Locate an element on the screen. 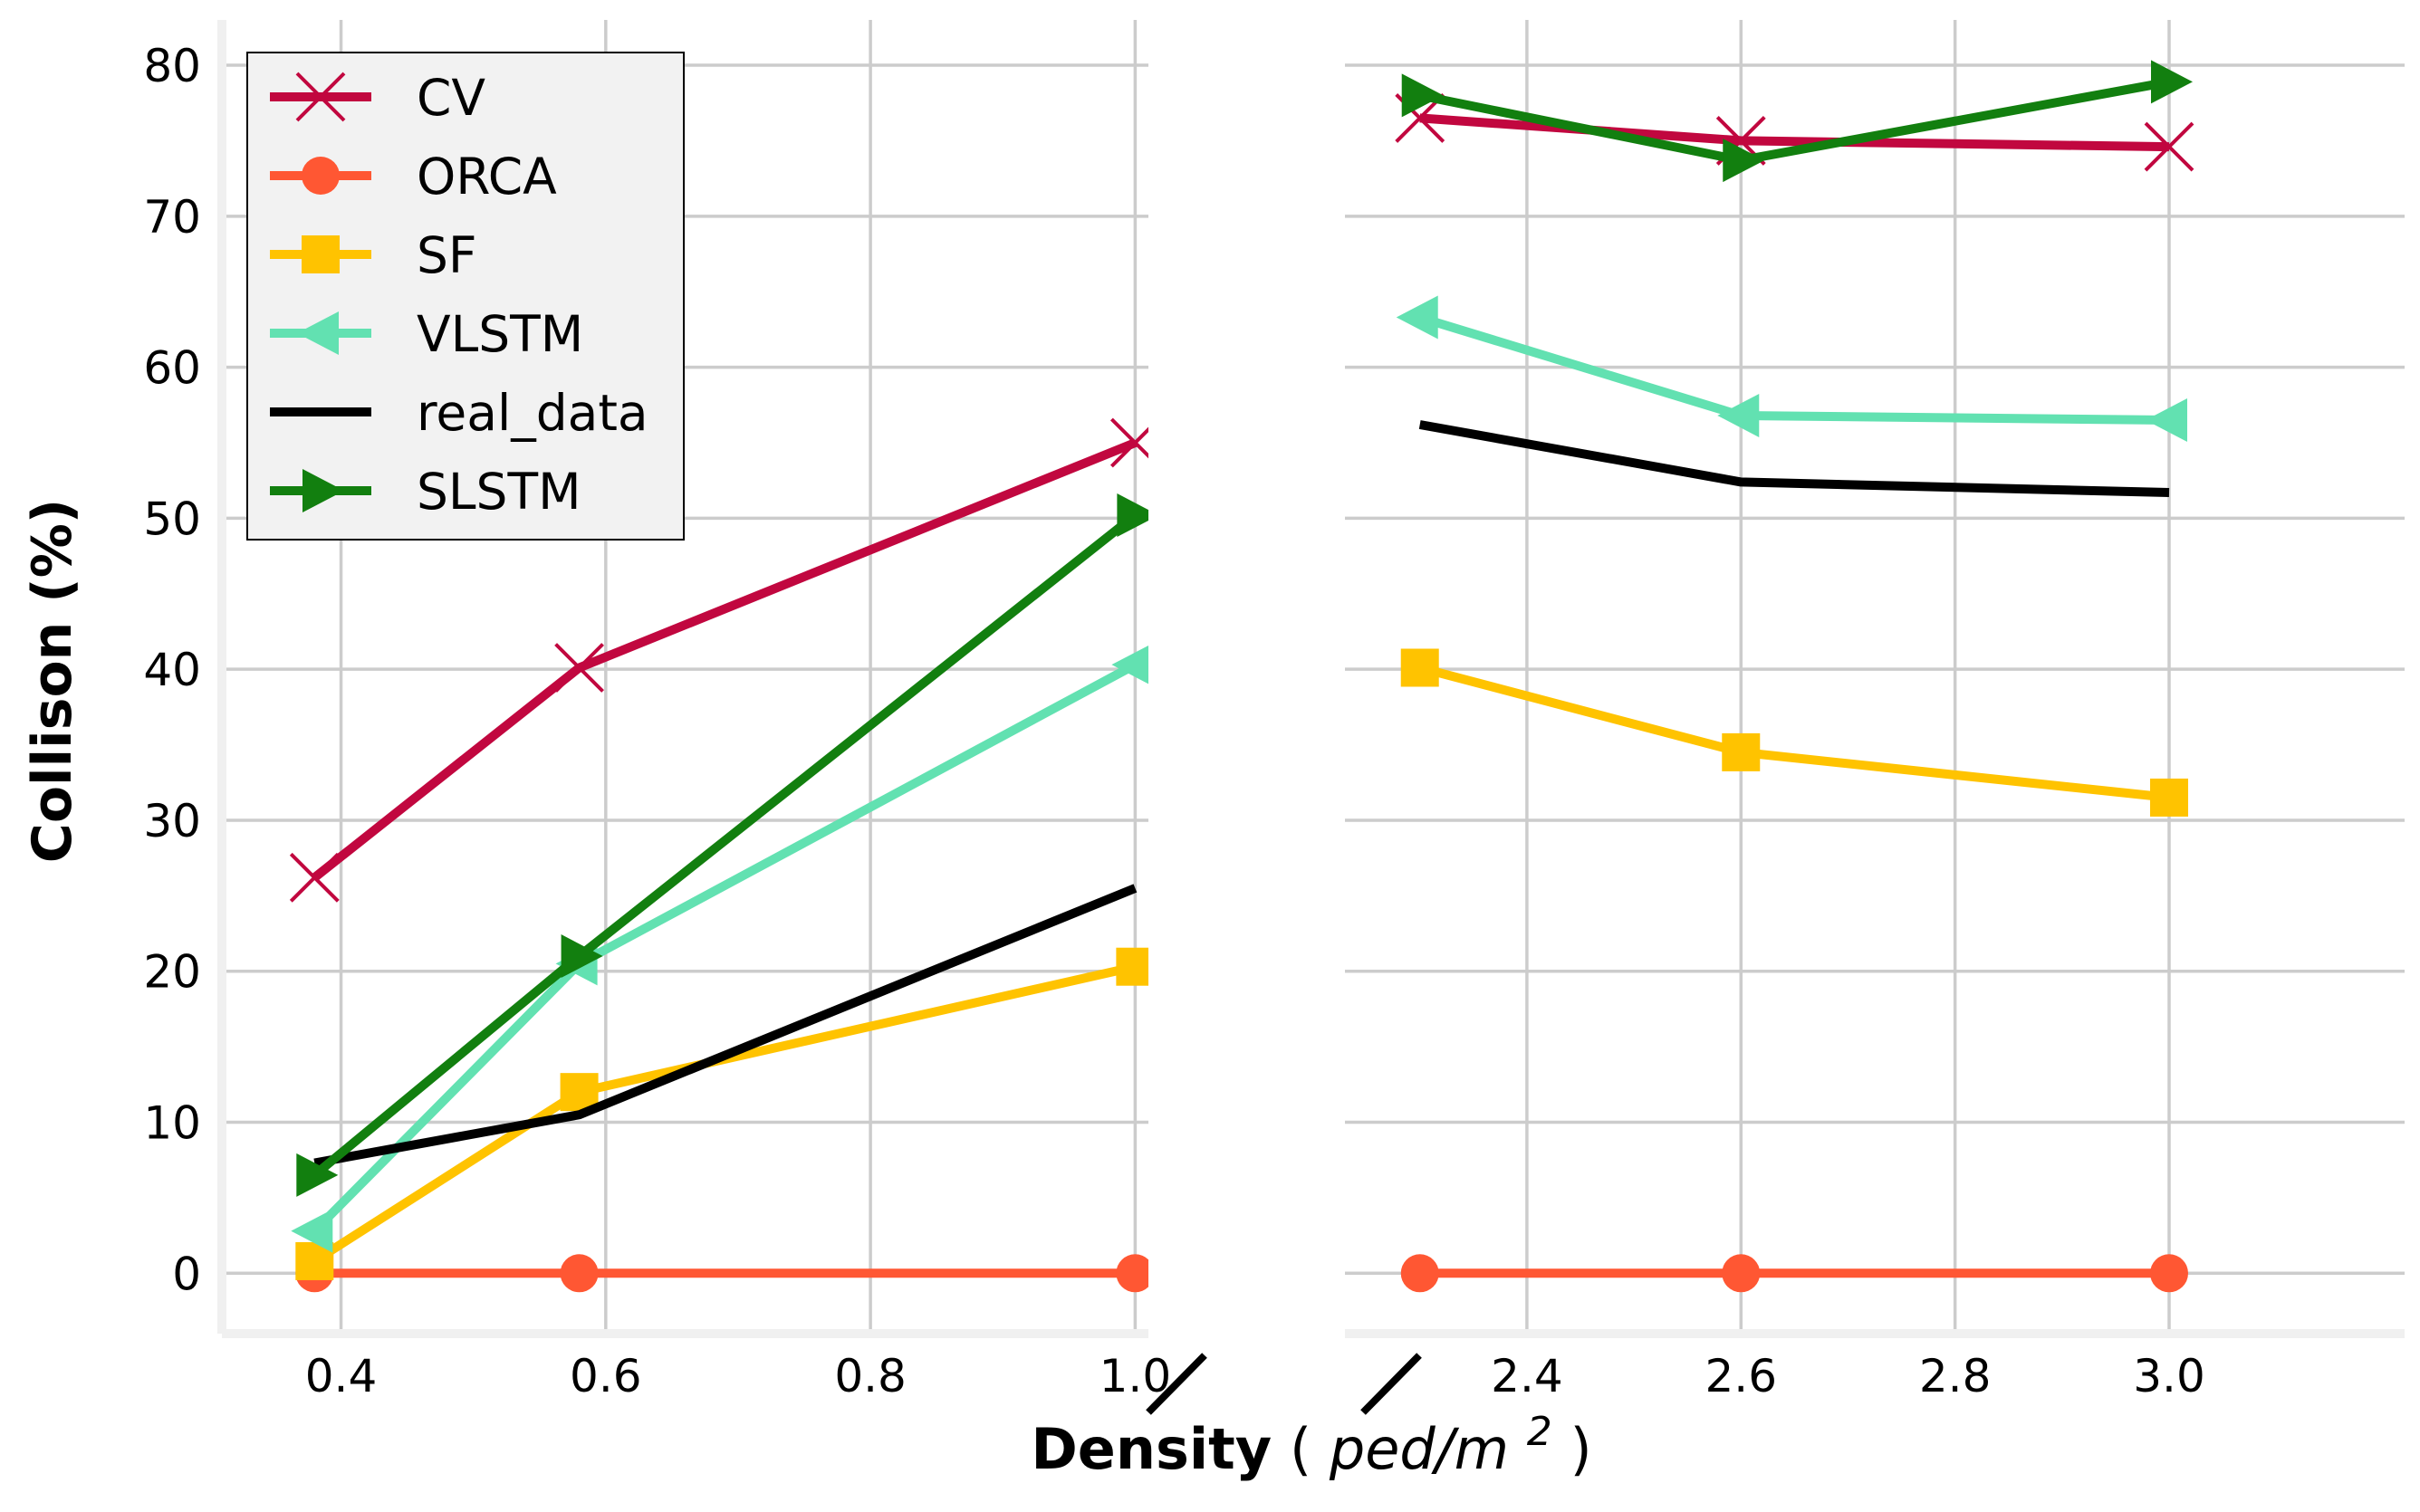 The image size is (2420, 1512). legend-entry-sf: SF is located at coordinates (373, 255).